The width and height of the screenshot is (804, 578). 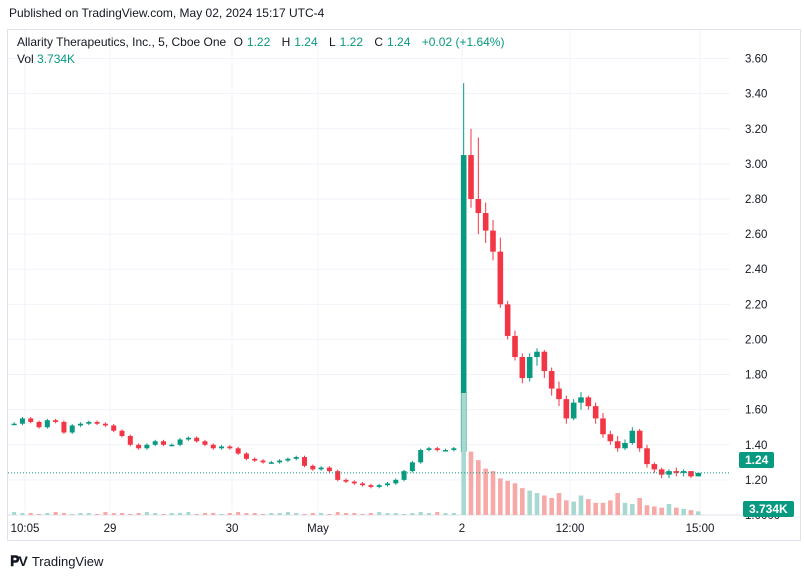 I want to click on change-value: +0.02 (+1.64%), so click(x=463, y=42).